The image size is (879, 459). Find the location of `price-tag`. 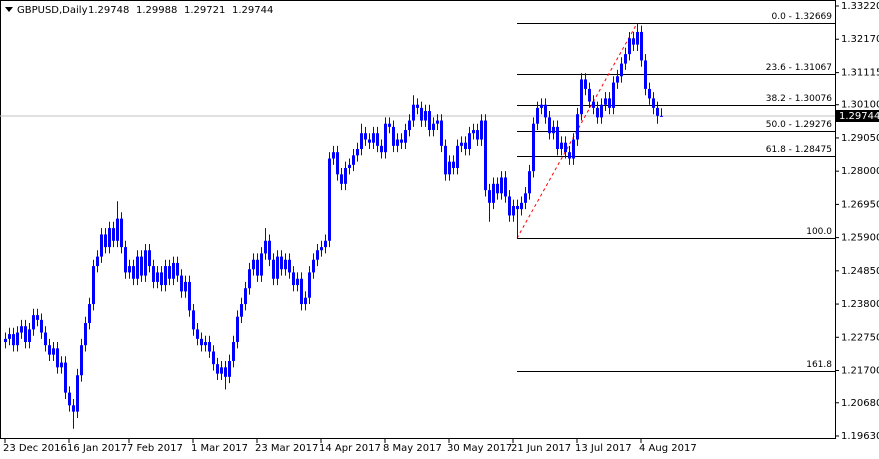

price-tag is located at coordinates (857, 115).